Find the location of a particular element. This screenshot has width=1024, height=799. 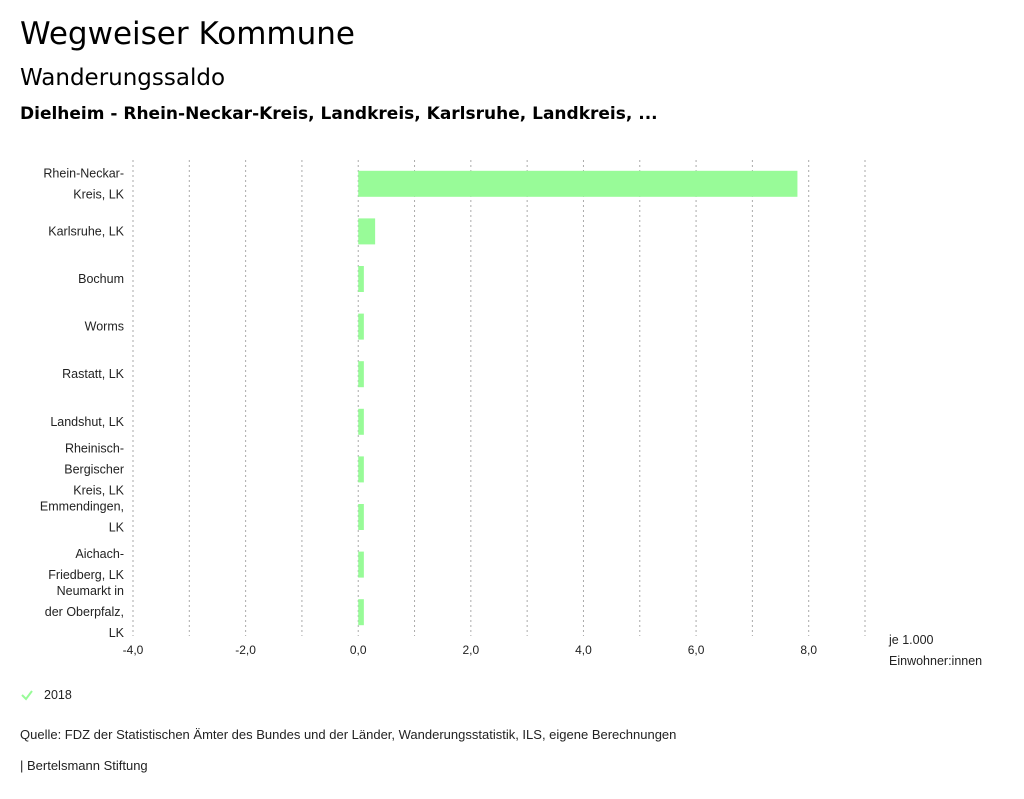

category-label: Emmendingen, LK is located at coordinates (82, 517).